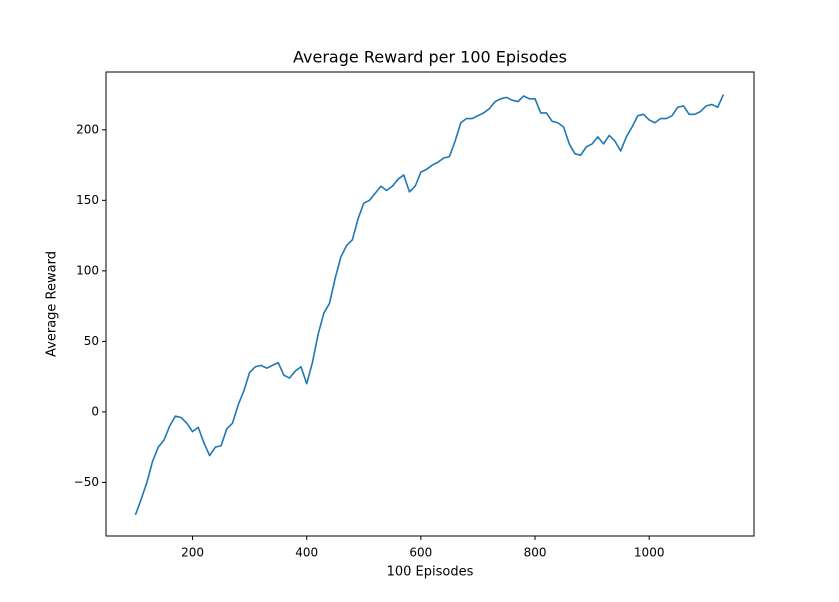  I want to click on x-tick-label: 1000, so click(649, 553).